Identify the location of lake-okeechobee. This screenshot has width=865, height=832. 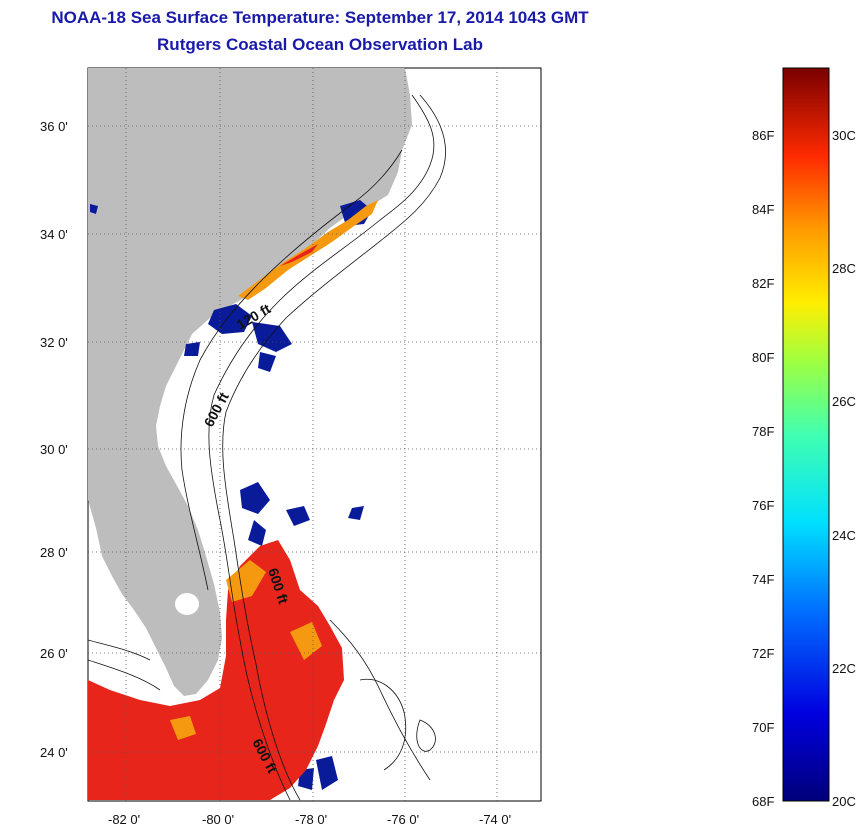
(187, 604).